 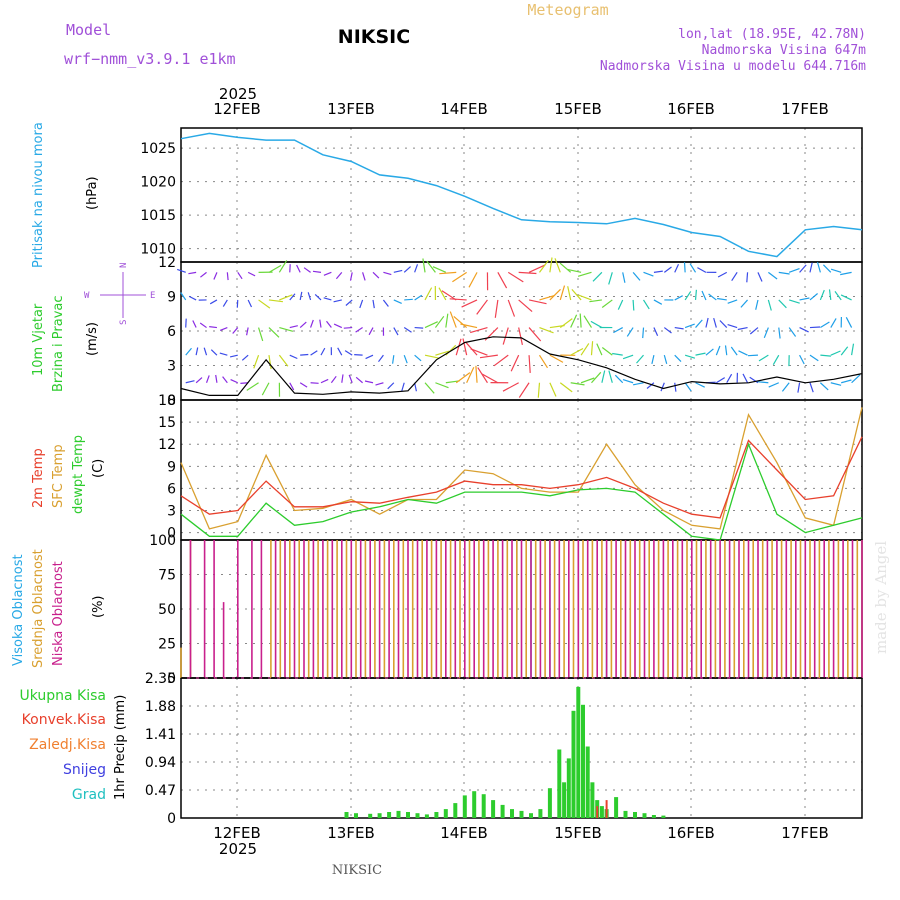 What do you see at coordinates (167, 645) in the screenshot?
I see `y-tick-label: 25` at bounding box center [167, 645].